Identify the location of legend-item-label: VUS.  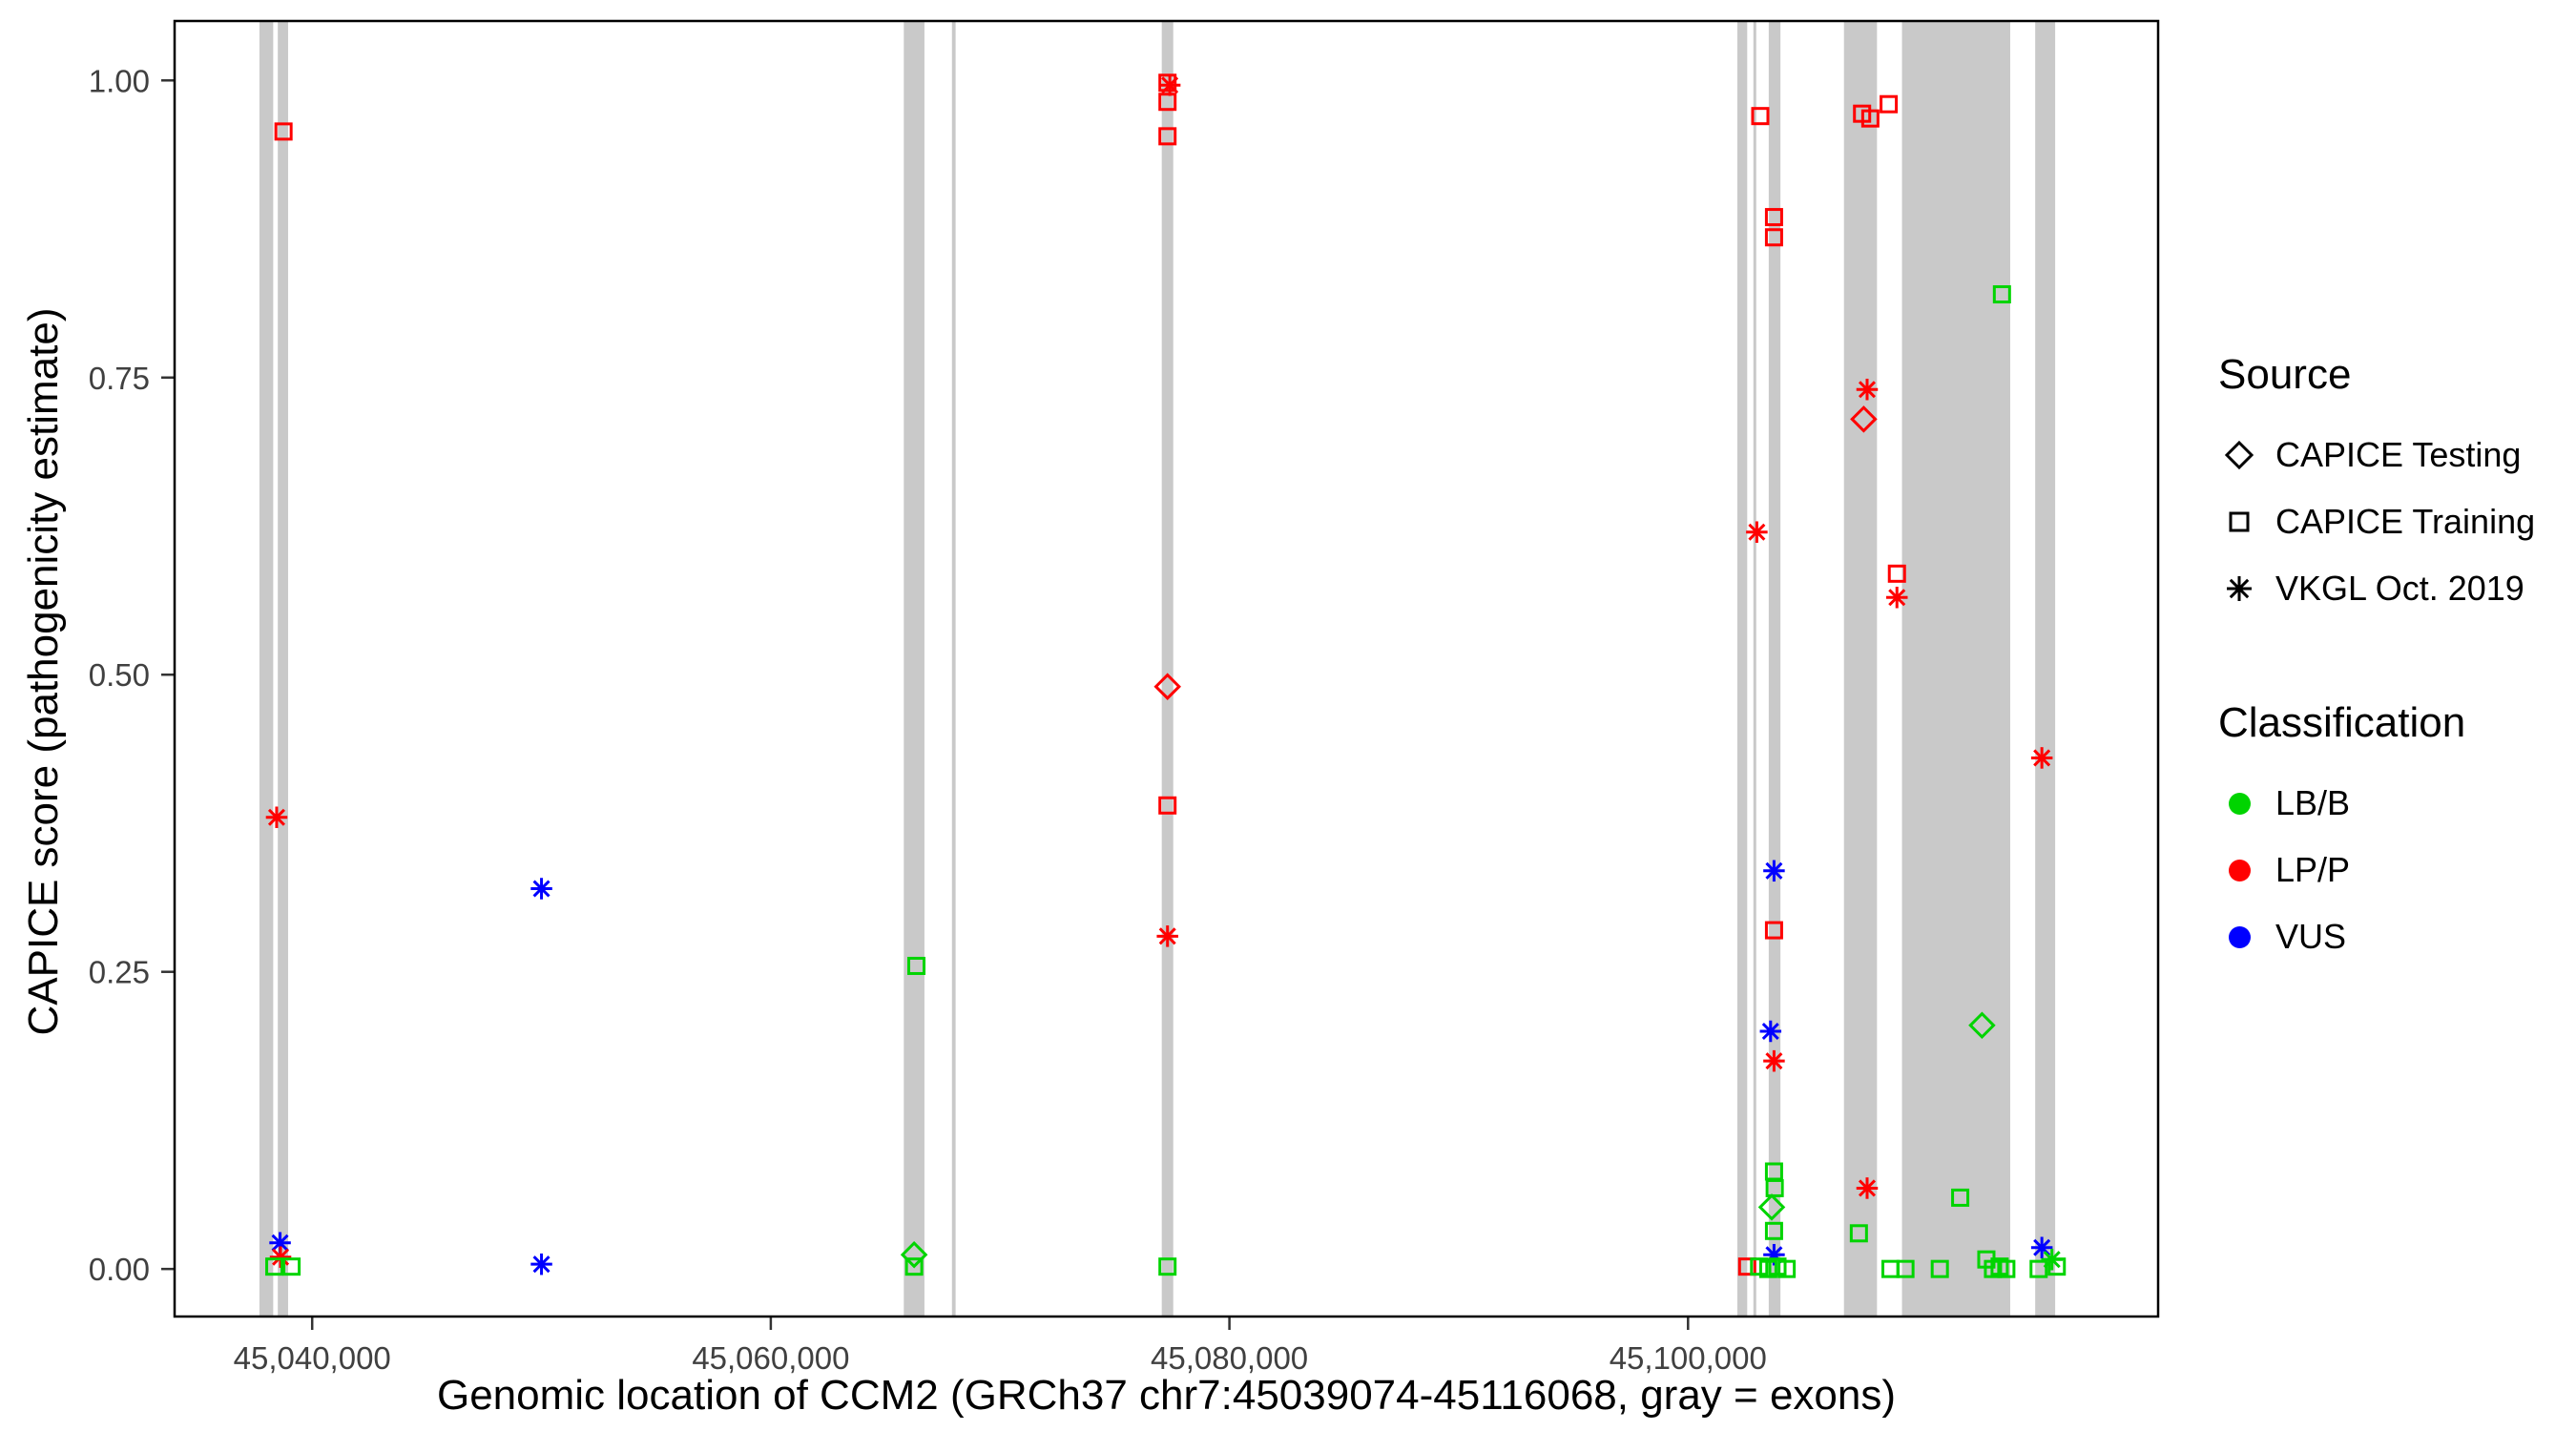
(2311, 936).